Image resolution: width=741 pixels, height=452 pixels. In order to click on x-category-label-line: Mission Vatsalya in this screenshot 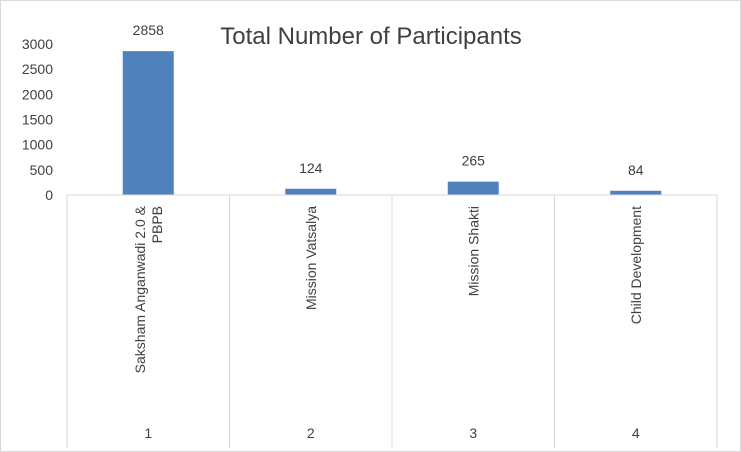, I will do `click(311, 258)`.